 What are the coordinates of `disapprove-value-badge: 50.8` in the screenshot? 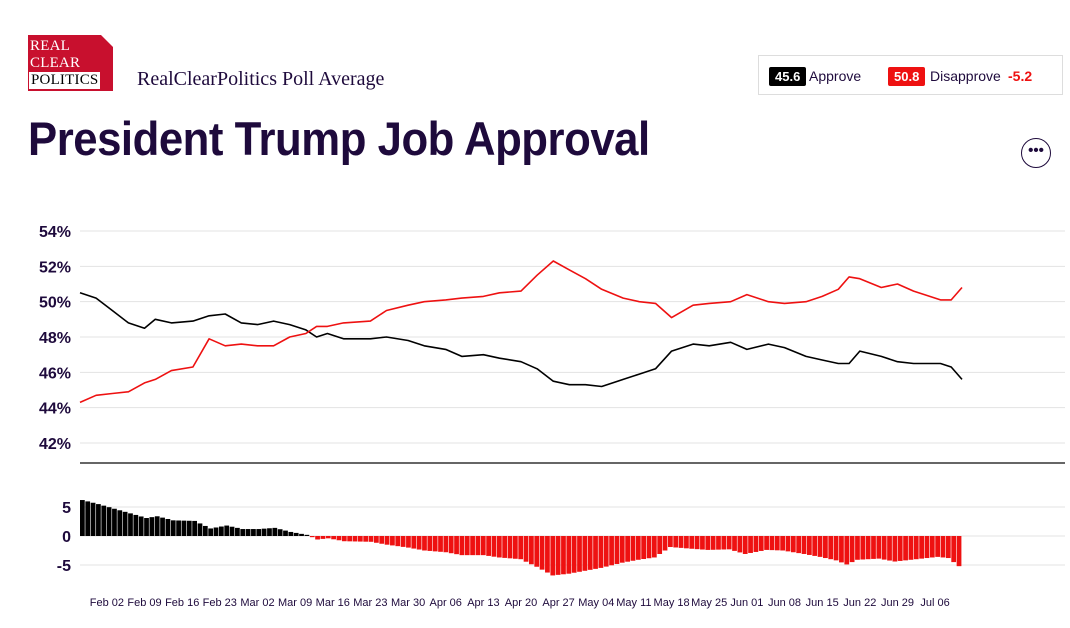 It's located at (907, 76).